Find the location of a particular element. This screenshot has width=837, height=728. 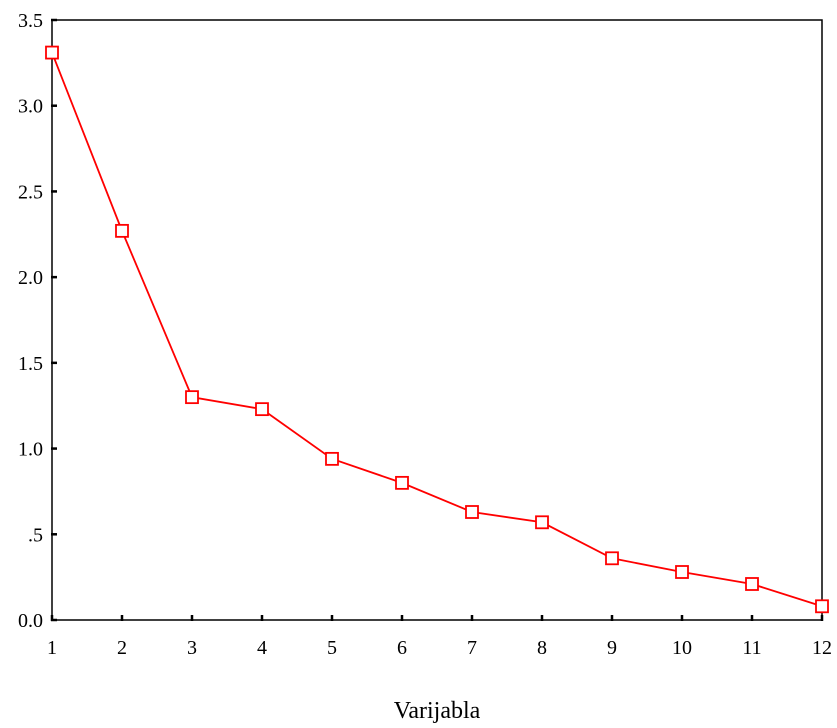

y-tick-label: 3.5 is located at coordinates (30, 21).